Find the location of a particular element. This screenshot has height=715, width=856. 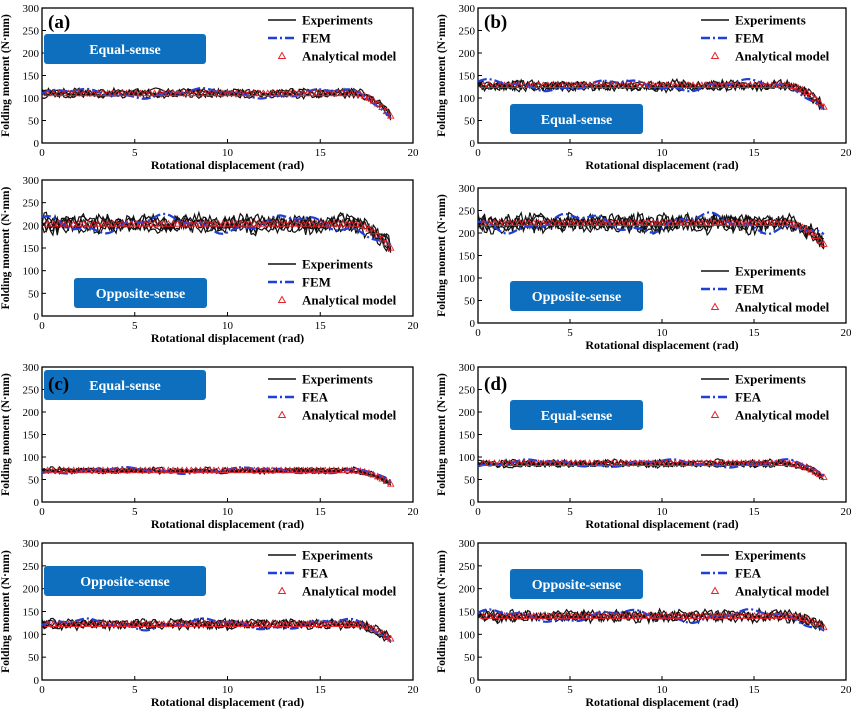

x-tick-label: 15 is located at coordinates (755, 512).